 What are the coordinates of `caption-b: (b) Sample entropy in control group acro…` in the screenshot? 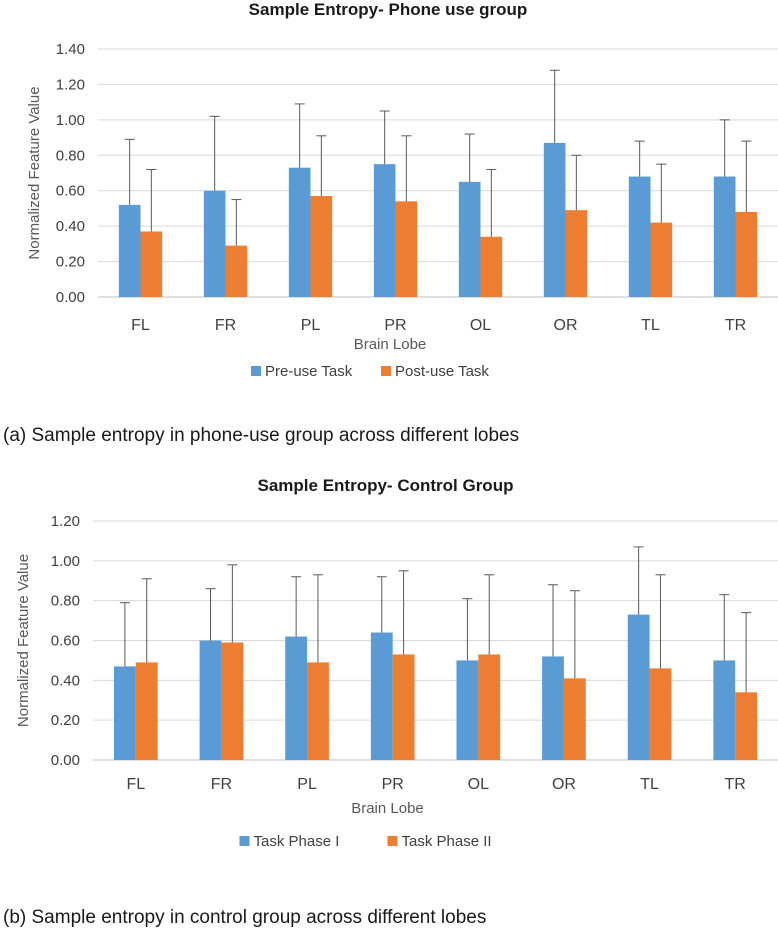 It's located at (245, 917).